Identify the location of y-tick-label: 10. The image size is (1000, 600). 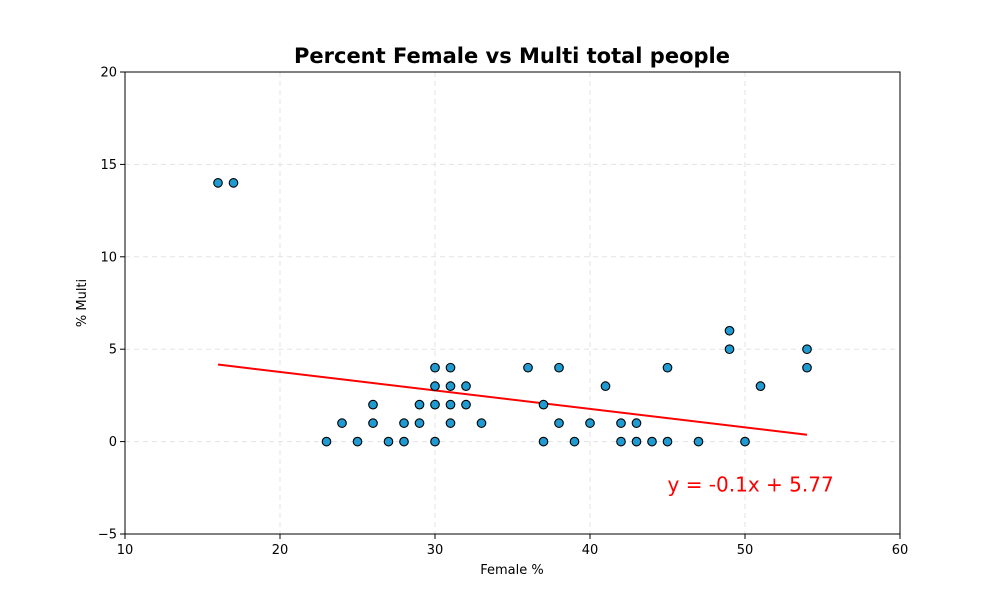
(108, 257).